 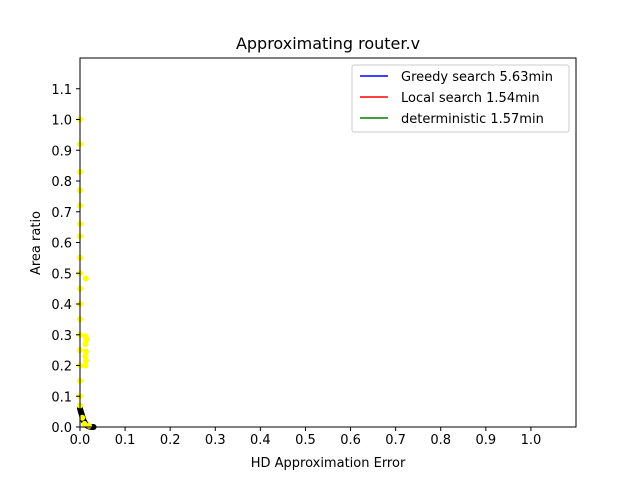 I want to click on x-tick-label: 0.6, so click(x=350, y=440).